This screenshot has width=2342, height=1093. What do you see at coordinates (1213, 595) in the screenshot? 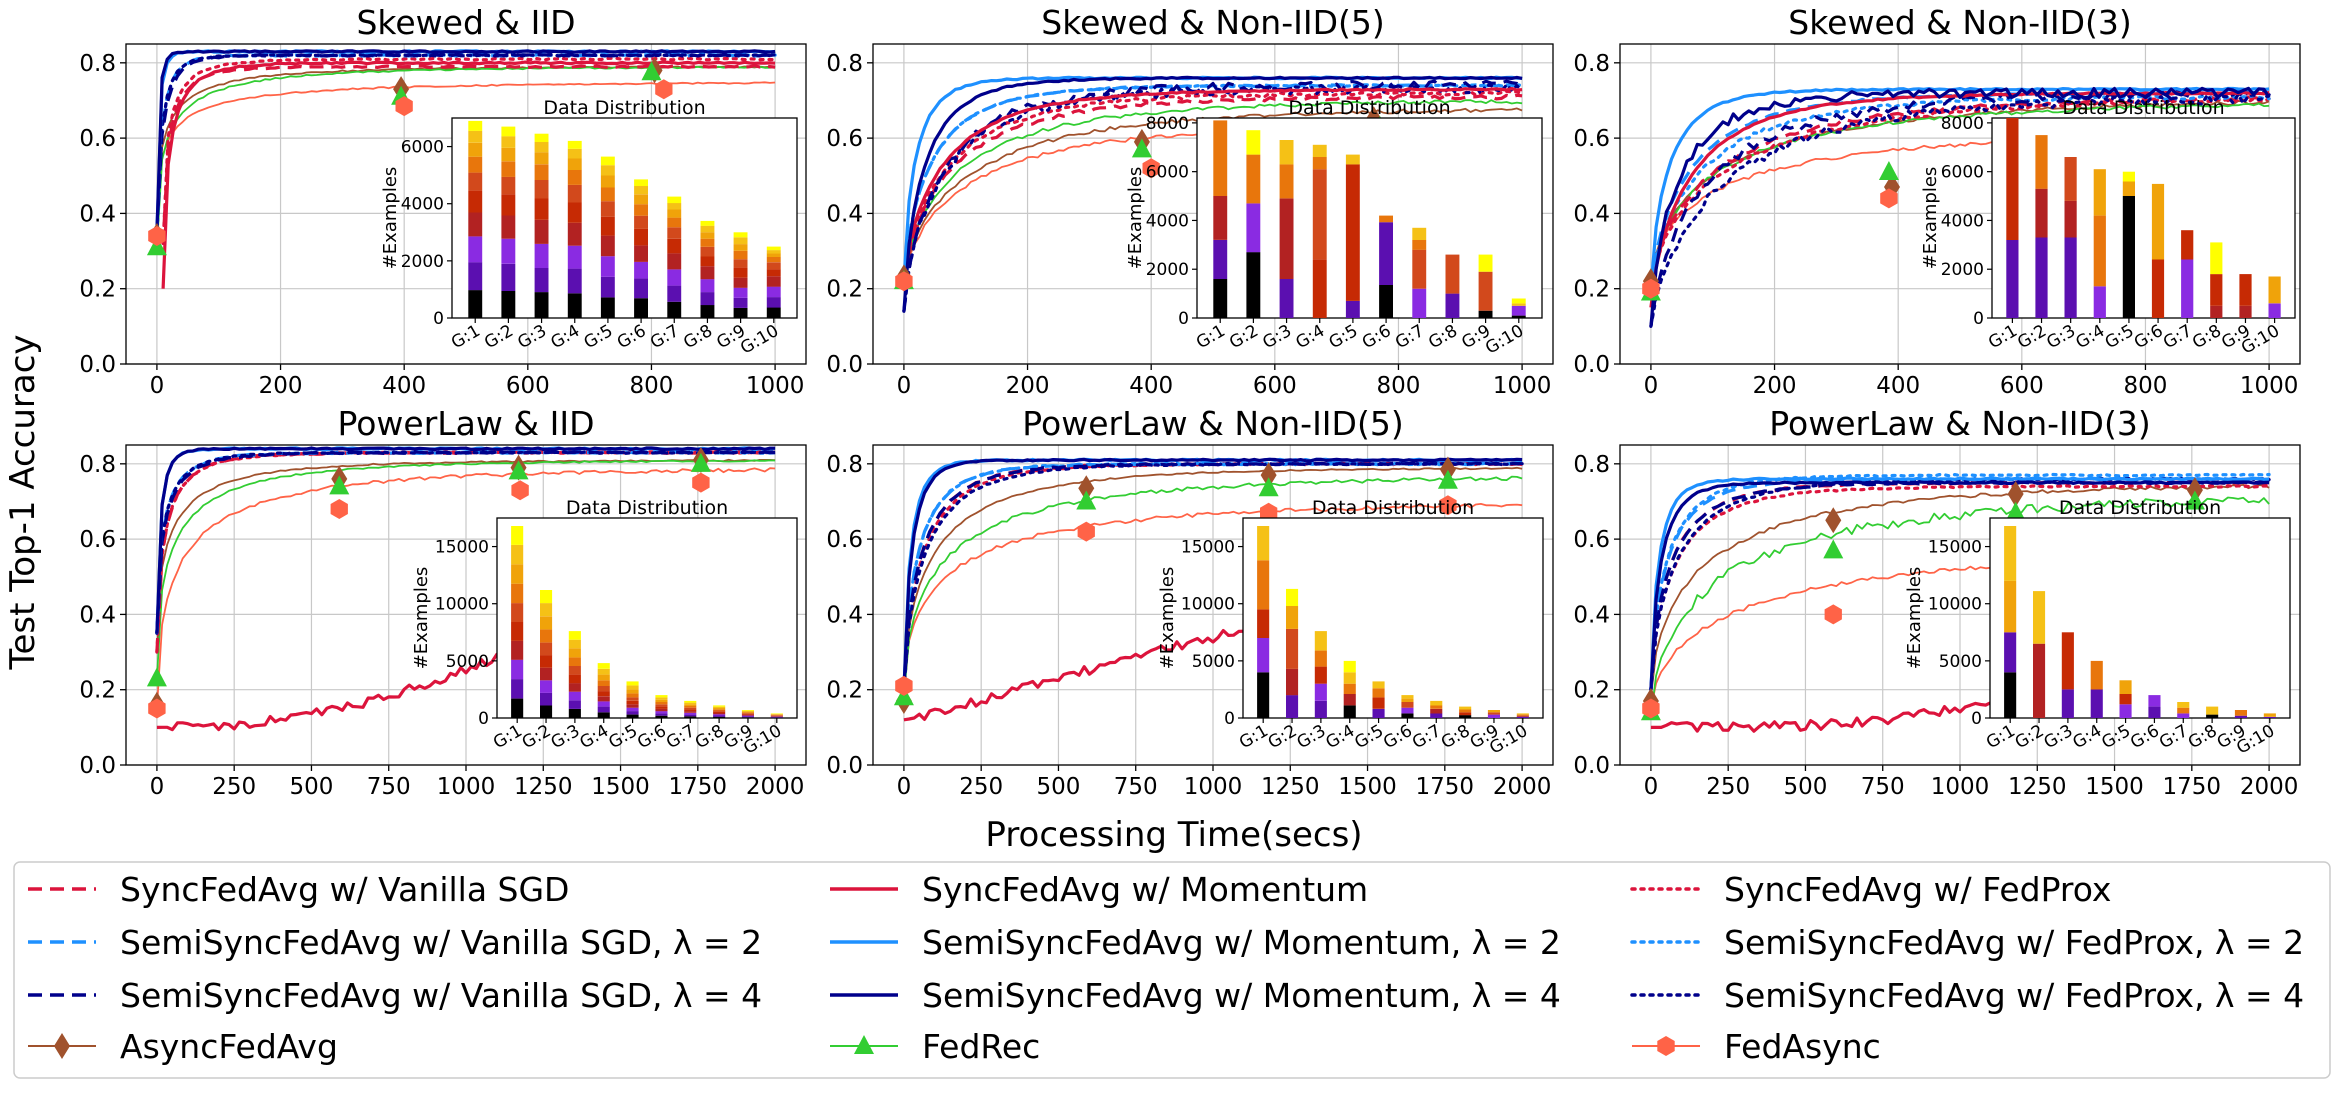
I see `series-line-fedasync` at bounding box center [1213, 595].